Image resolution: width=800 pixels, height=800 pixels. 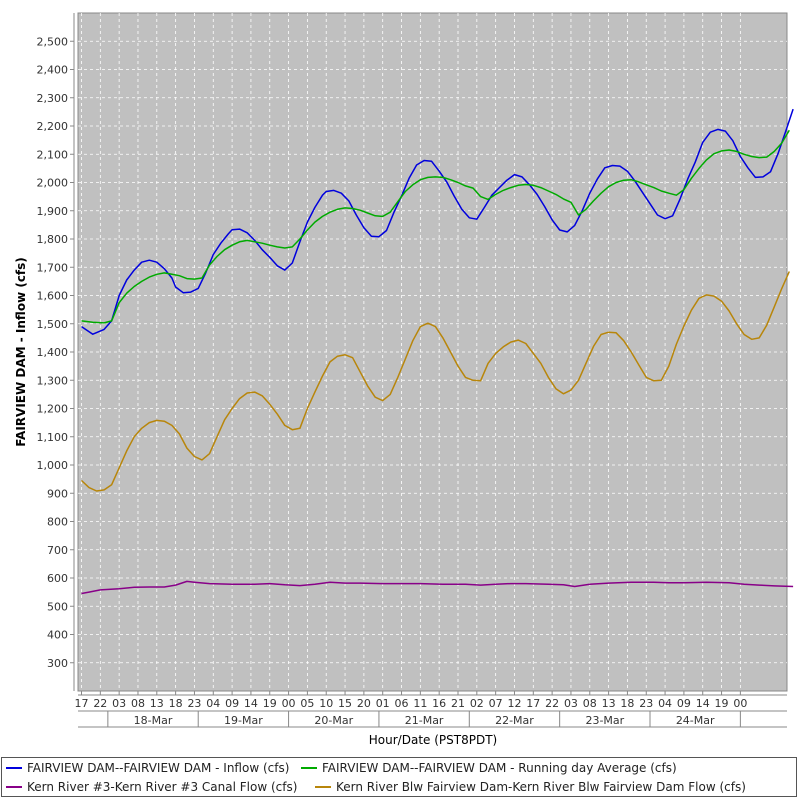 What do you see at coordinates (57, 663) in the screenshot?
I see `y-tick-label: 300` at bounding box center [57, 663].